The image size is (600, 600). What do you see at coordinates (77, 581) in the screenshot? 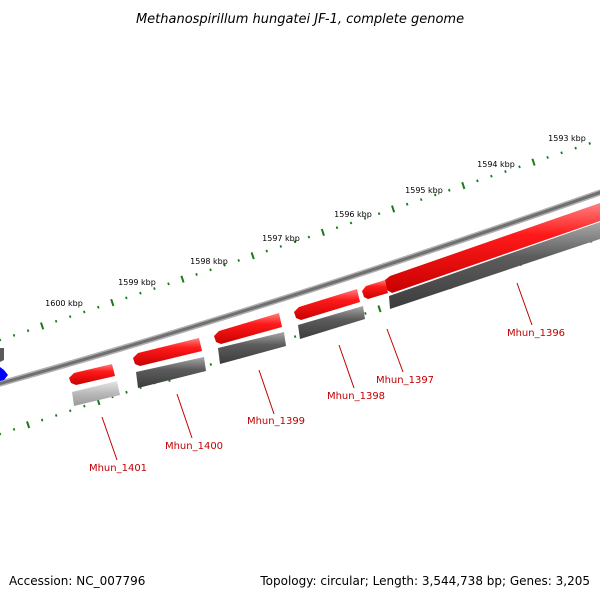
I see `accession-text: Accession: NC_007796` at bounding box center [77, 581].